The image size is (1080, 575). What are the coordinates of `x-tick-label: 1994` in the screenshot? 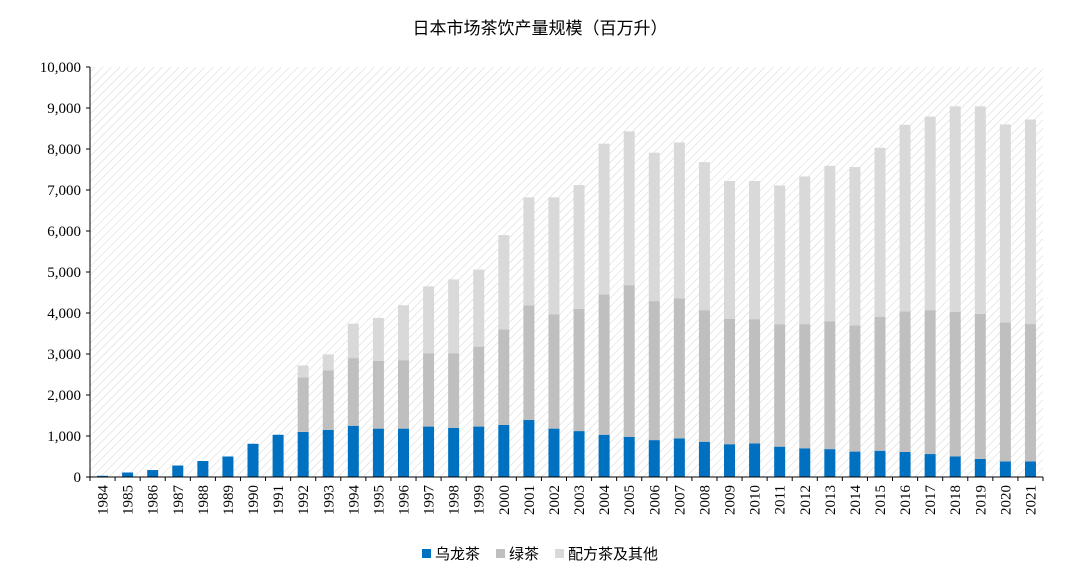 It's located at (354, 500).